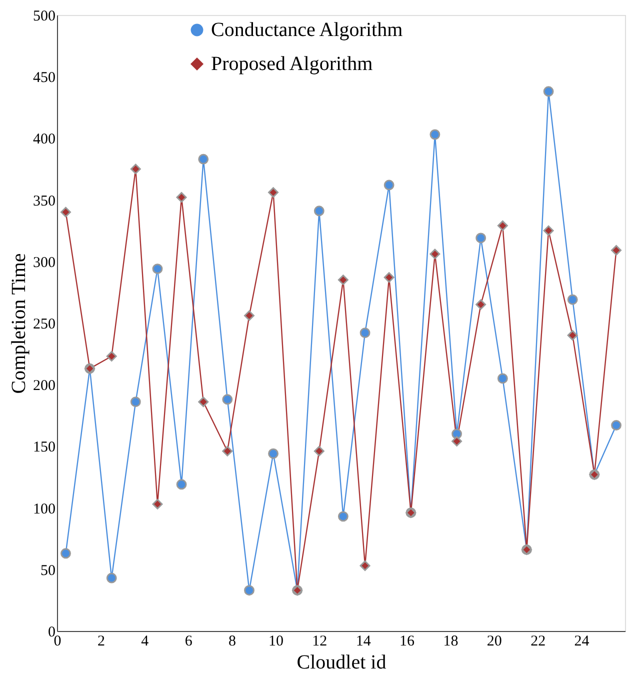 This screenshot has height=680, width=633. Describe the element at coordinates (44, 509) in the screenshot. I see `y-tick-label: 100` at that location.